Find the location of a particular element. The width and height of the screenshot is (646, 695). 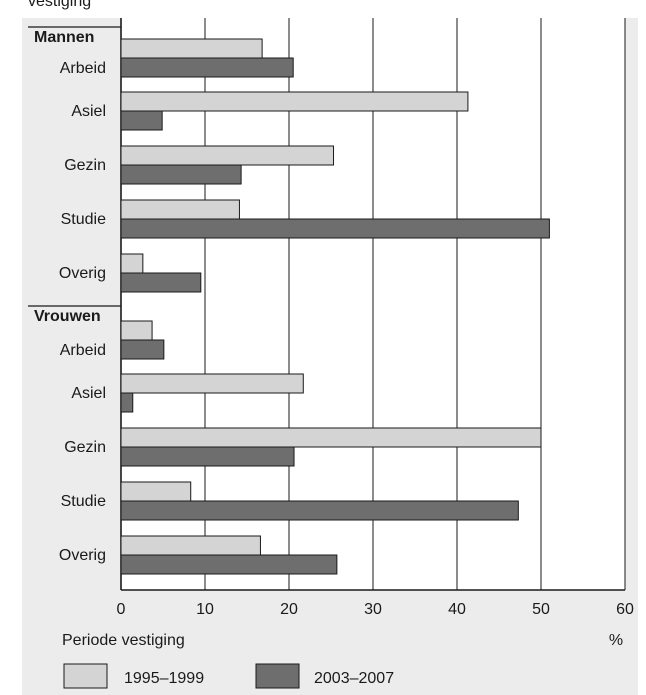

top-label-partial: vestiging is located at coordinates (59, 5).